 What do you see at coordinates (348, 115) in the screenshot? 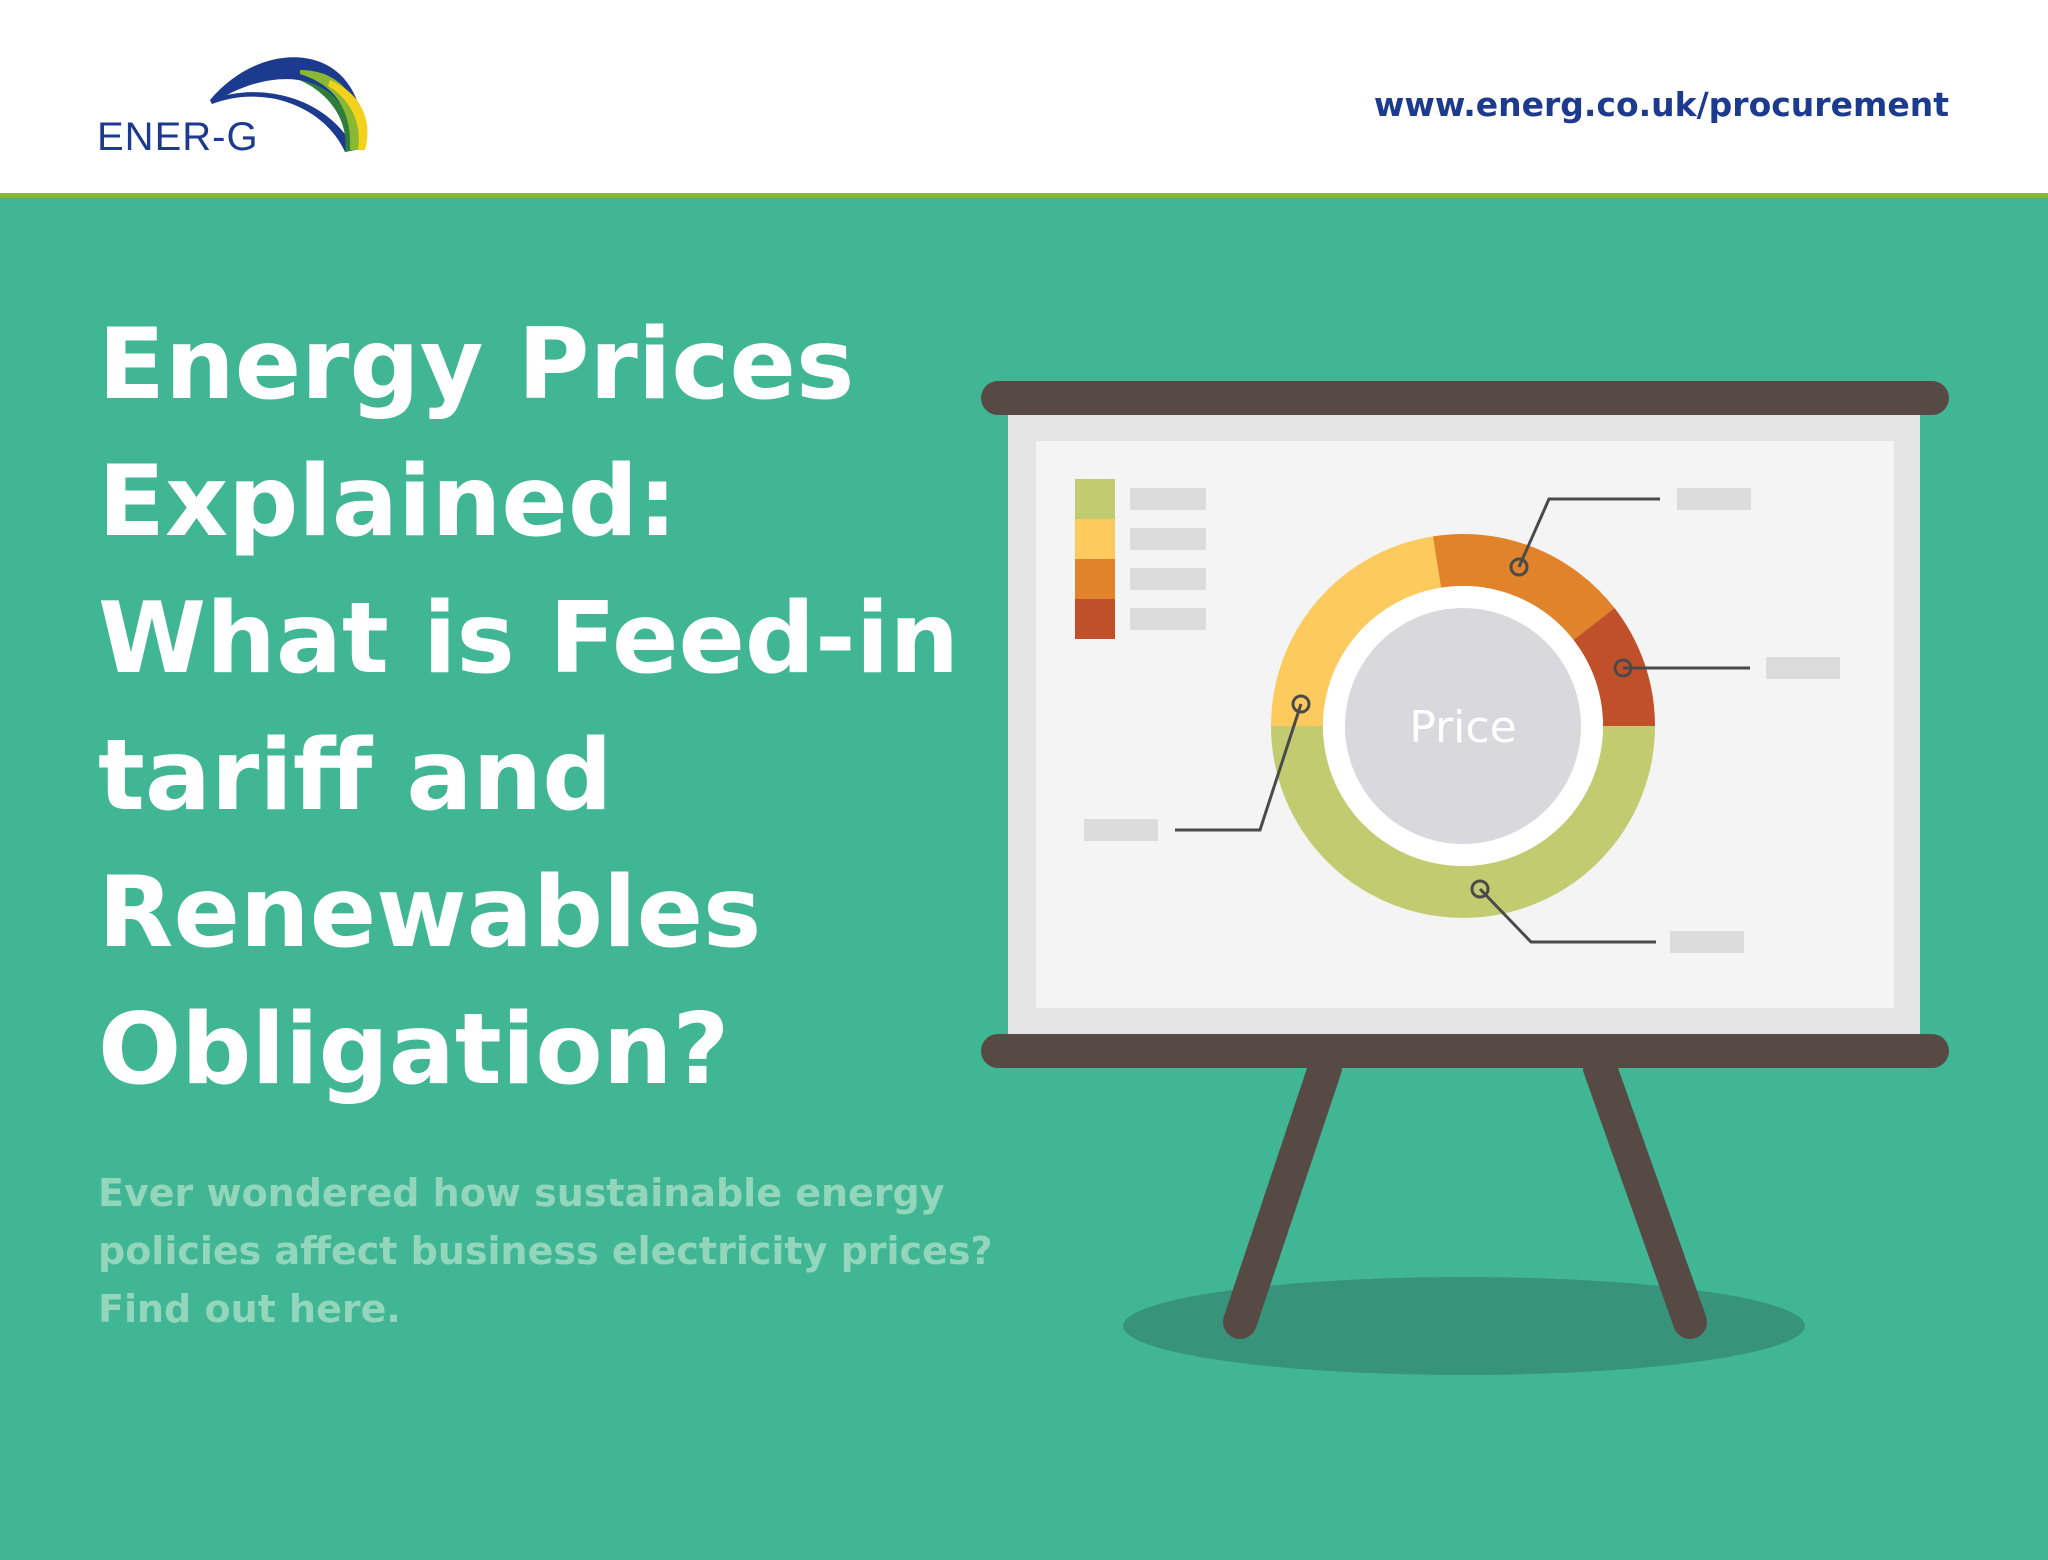
I see `logo-swoosh-yellow` at bounding box center [348, 115].